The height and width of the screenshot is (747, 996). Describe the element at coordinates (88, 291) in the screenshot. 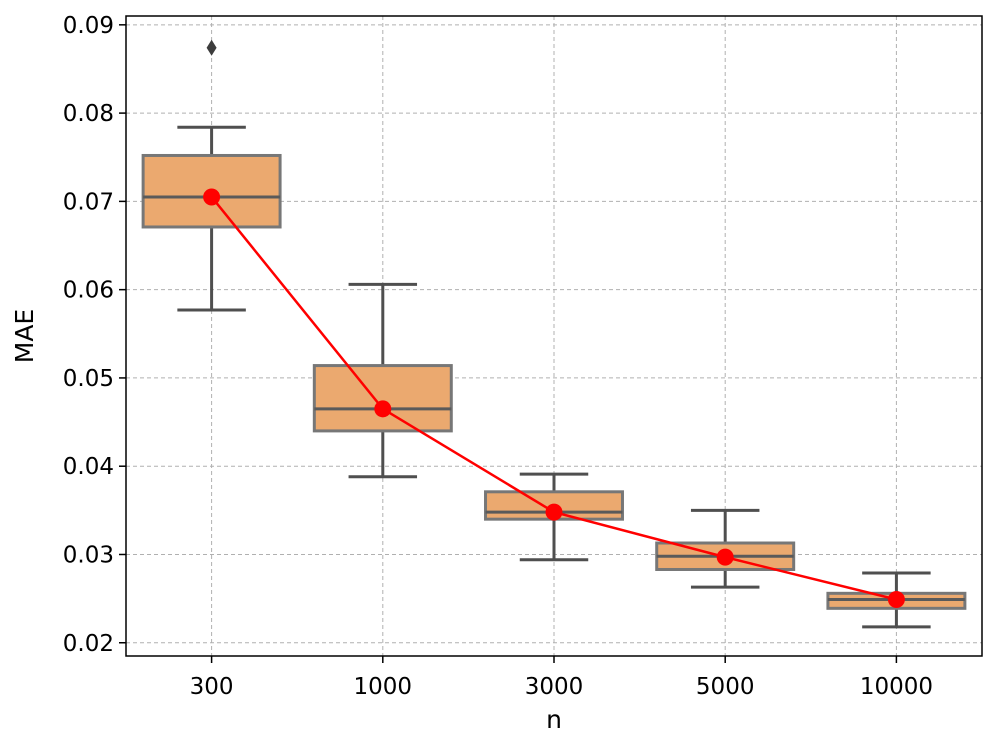

I see `y-tick-label: 0.06` at that location.